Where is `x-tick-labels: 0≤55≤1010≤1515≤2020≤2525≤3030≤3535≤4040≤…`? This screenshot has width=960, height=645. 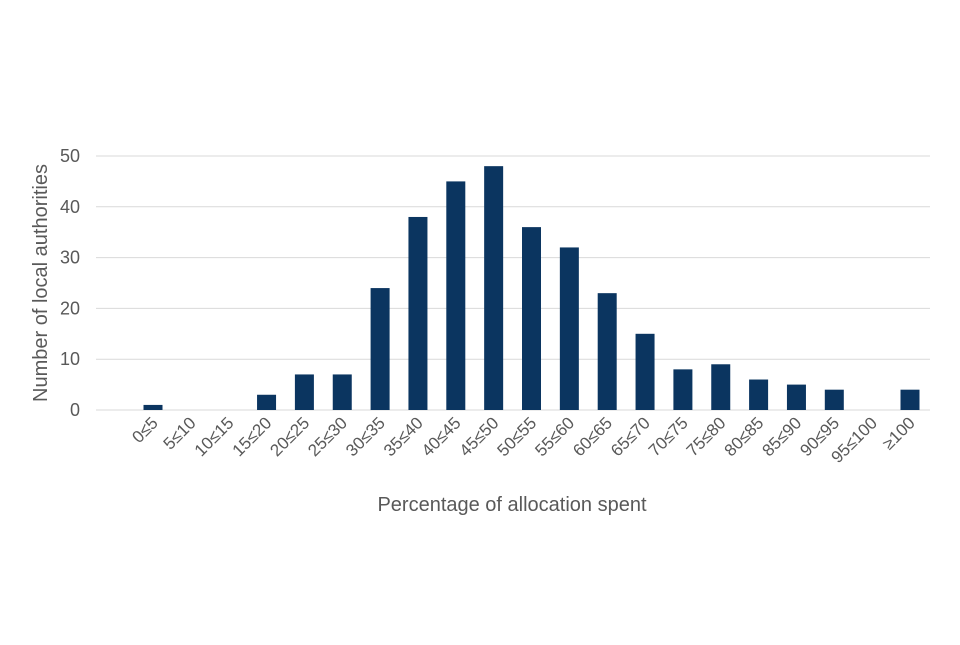 x-tick-labels: 0≤55≤1010≤1515≤2020≤2525≤3030≤3535≤4040≤… is located at coordinates (523, 439).